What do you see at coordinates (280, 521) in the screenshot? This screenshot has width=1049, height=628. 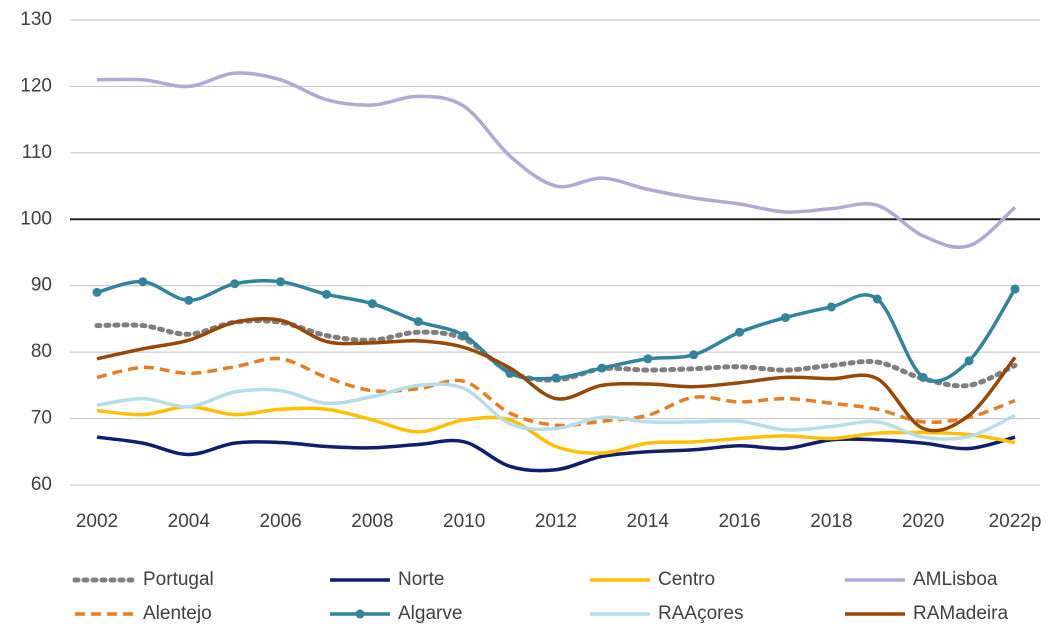 I see `x-tick-label: 2006` at bounding box center [280, 521].